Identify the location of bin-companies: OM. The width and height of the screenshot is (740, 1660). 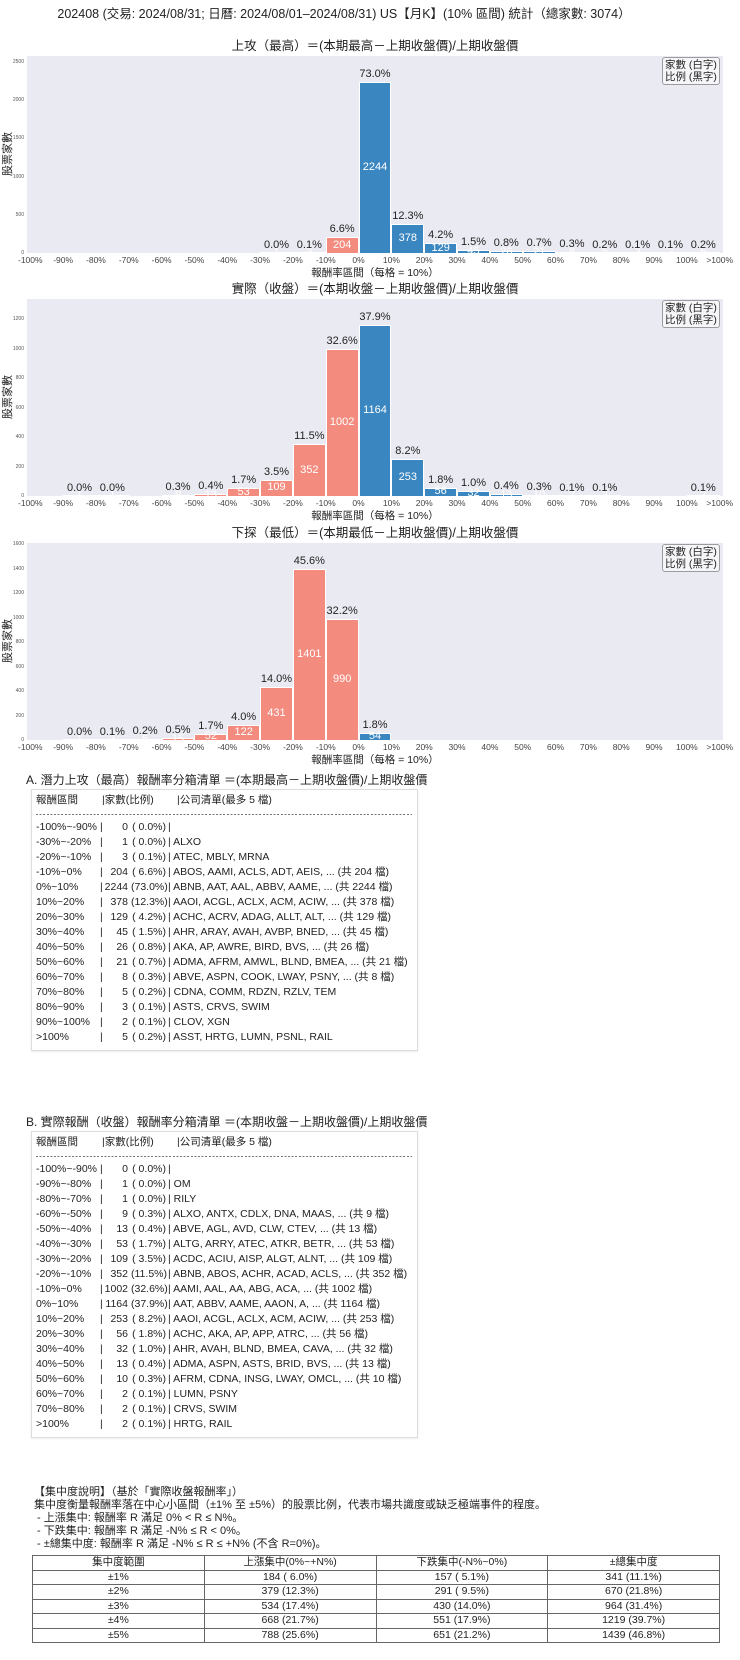
(179, 1184).